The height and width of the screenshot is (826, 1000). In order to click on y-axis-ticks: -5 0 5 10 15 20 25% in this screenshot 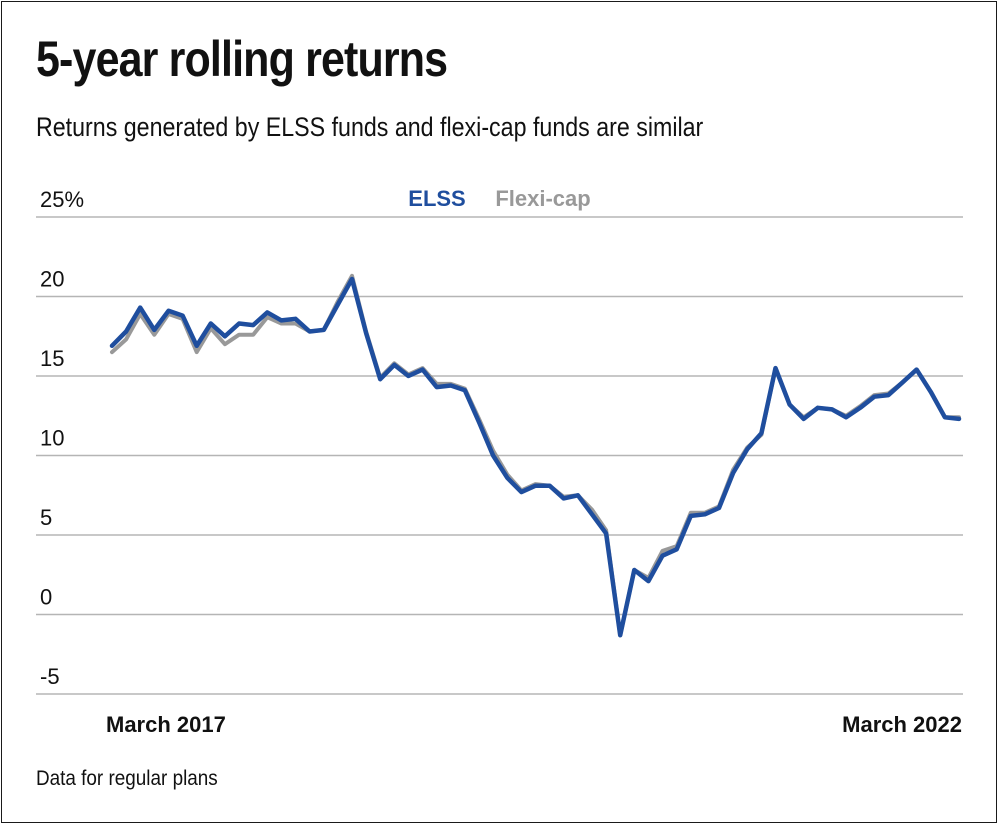, I will do `click(62, 438)`.